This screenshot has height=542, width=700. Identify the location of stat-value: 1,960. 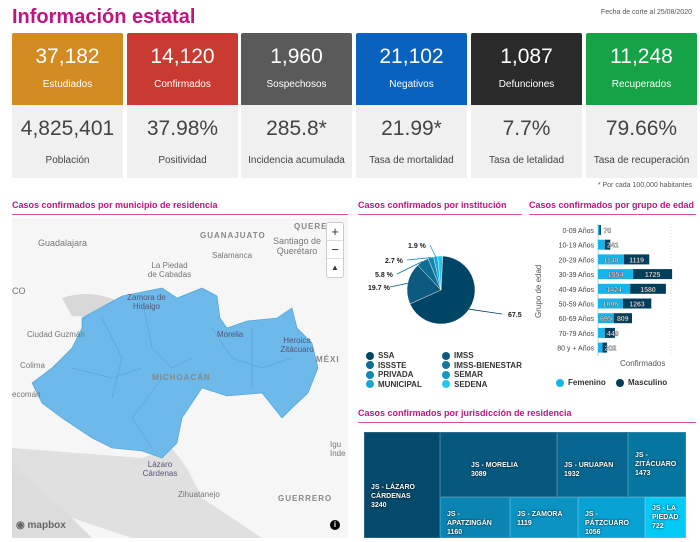
(296, 56).